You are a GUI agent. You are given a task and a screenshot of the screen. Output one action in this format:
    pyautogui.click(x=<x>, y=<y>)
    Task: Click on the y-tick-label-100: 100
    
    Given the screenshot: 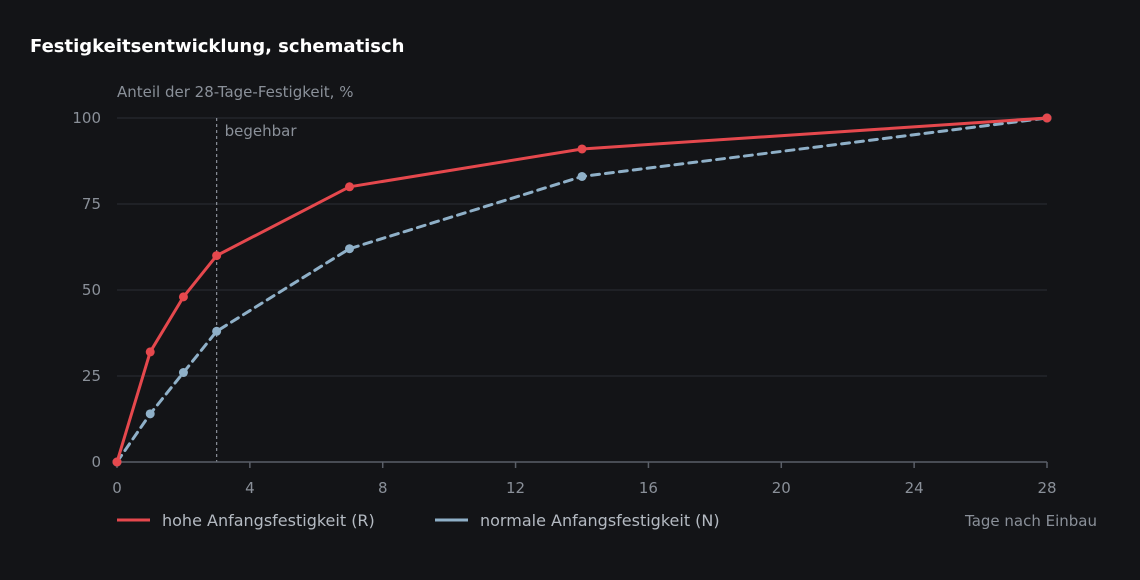 What is the action you would take?
    pyautogui.click(x=86, y=118)
    